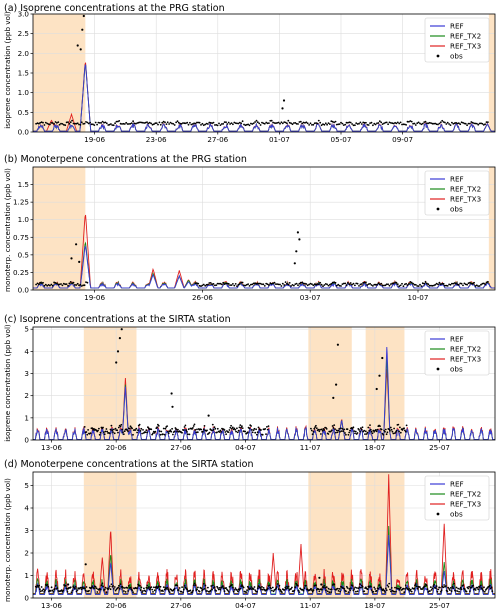 The image size is (500, 613). What do you see at coordinates (7, 383) in the screenshot?
I see `panel-c-ylabel: isoprene concentration (ppb vol)` at bounding box center [7, 383].